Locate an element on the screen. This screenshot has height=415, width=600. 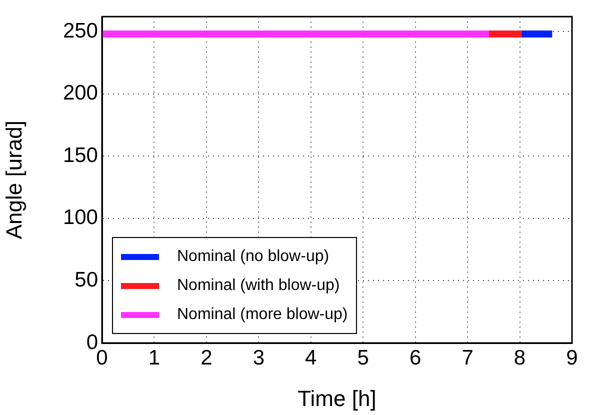
legend-label: Nominal (no blow-up) is located at coordinates (253, 257).